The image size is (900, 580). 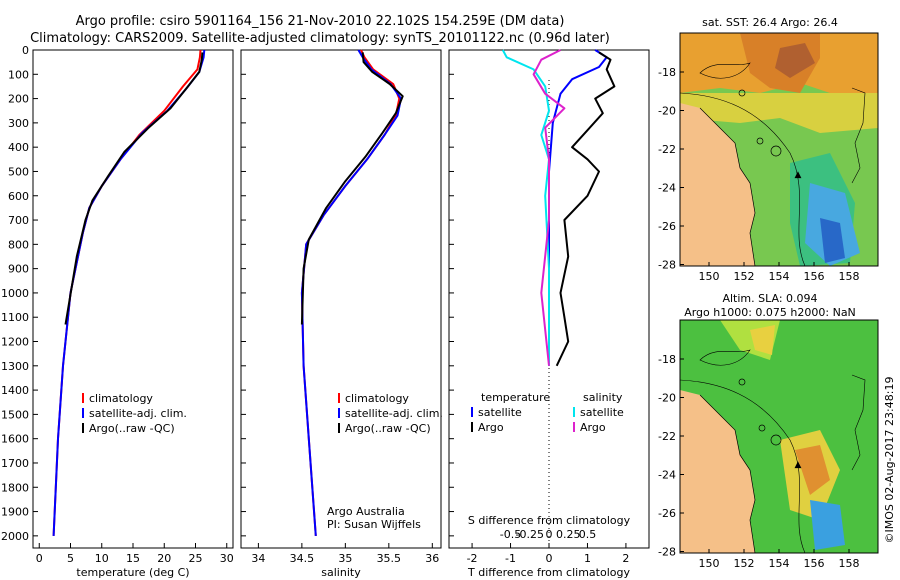 What do you see at coordinates (18, 244) in the screenshot?
I see `y-tick-label: 800` at bounding box center [18, 244].